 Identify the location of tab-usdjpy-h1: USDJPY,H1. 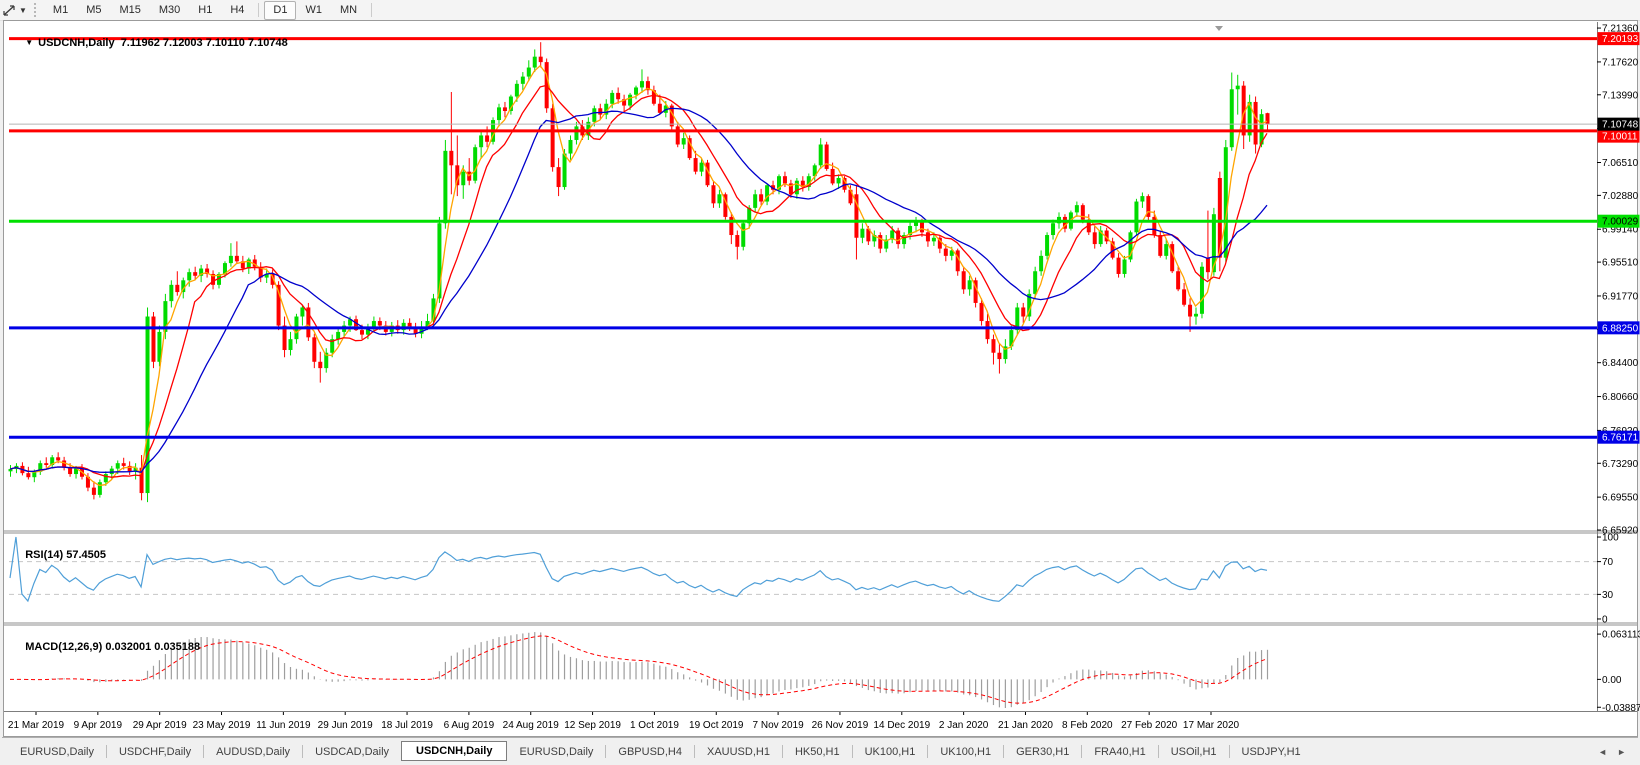
(1271, 751).